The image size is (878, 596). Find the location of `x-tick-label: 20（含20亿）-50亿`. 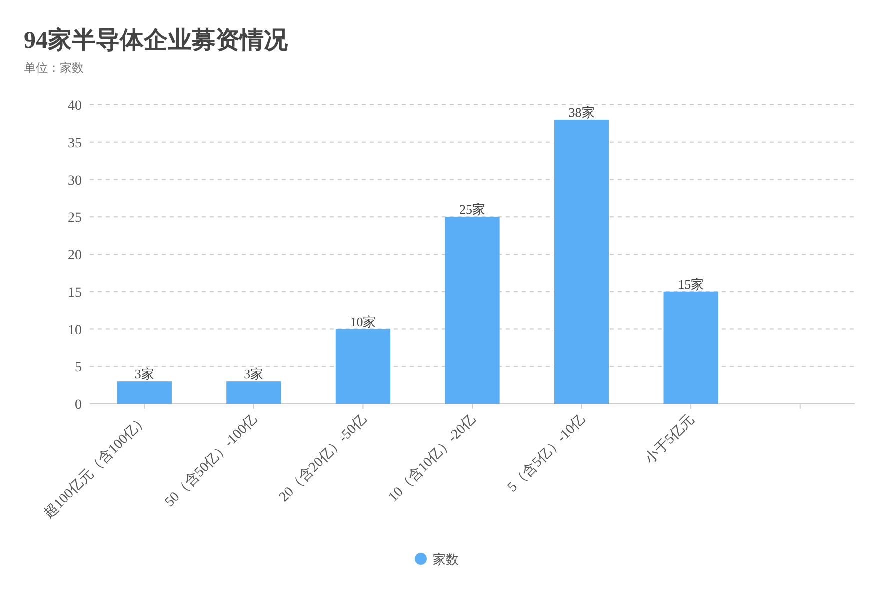

x-tick-label: 20（含20亿）-50亿 is located at coordinates (323, 459).